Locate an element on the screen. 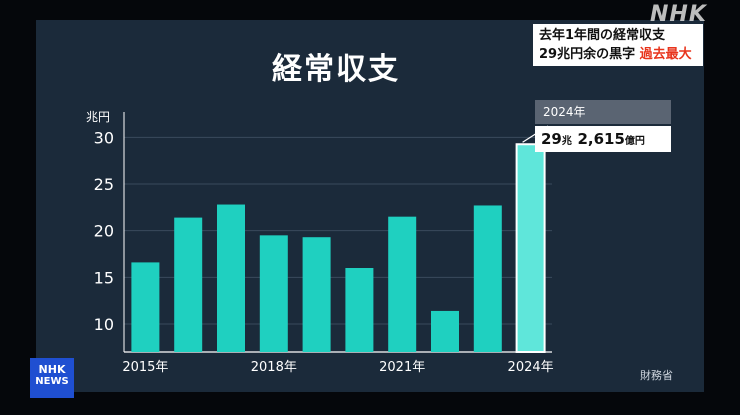 This screenshot has height=415, width=740. nhk-news-badge: NHK NEWS is located at coordinates (52, 378).